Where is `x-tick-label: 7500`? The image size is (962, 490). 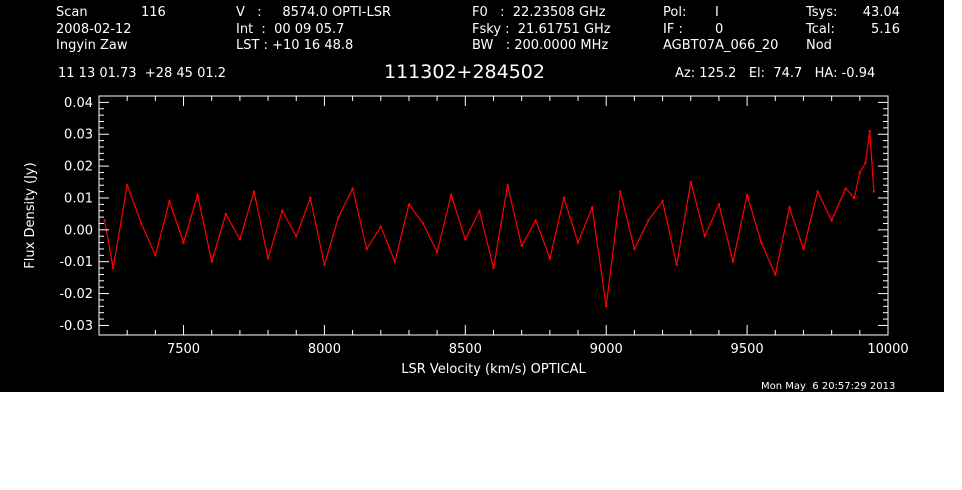 x-tick-label: 7500 is located at coordinates (183, 349).